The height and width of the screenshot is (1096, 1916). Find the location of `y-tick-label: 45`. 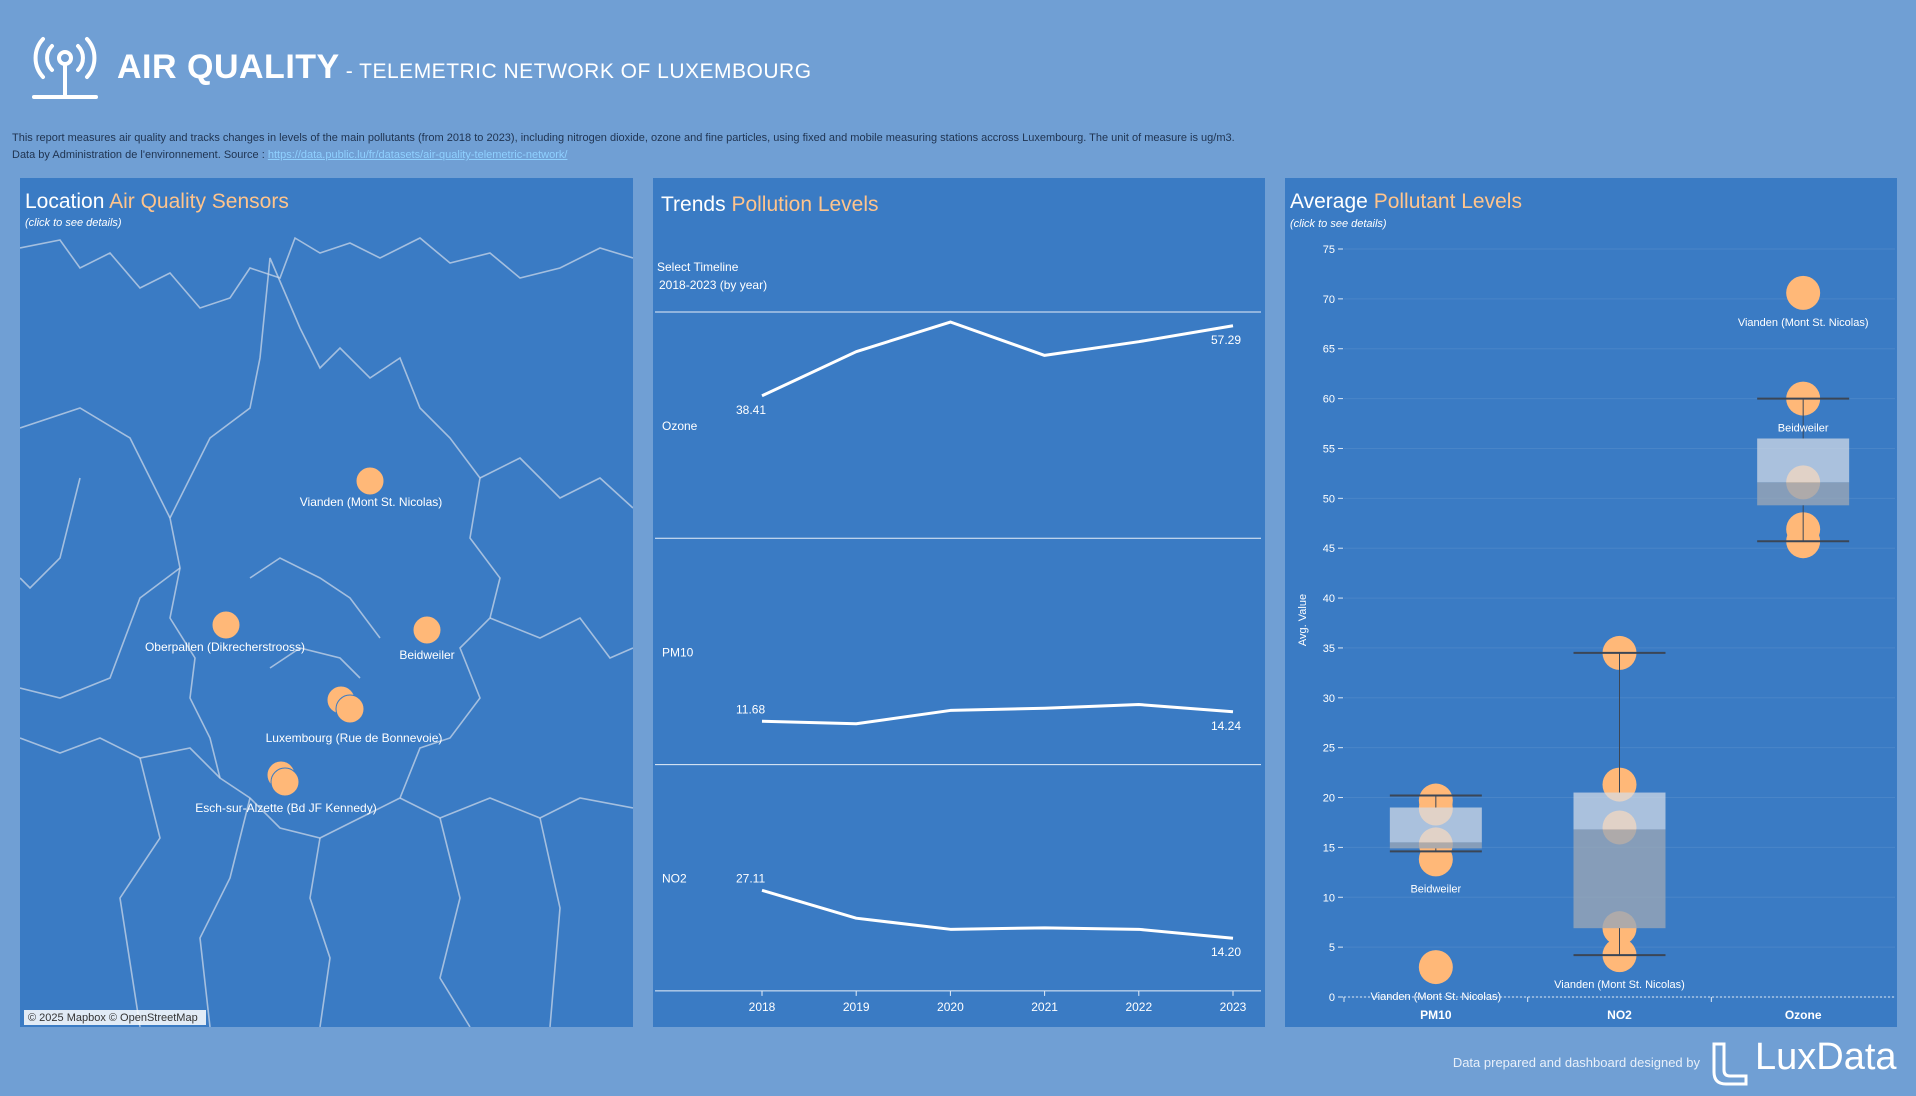

y-tick-label: 45 is located at coordinates (1329, 549).